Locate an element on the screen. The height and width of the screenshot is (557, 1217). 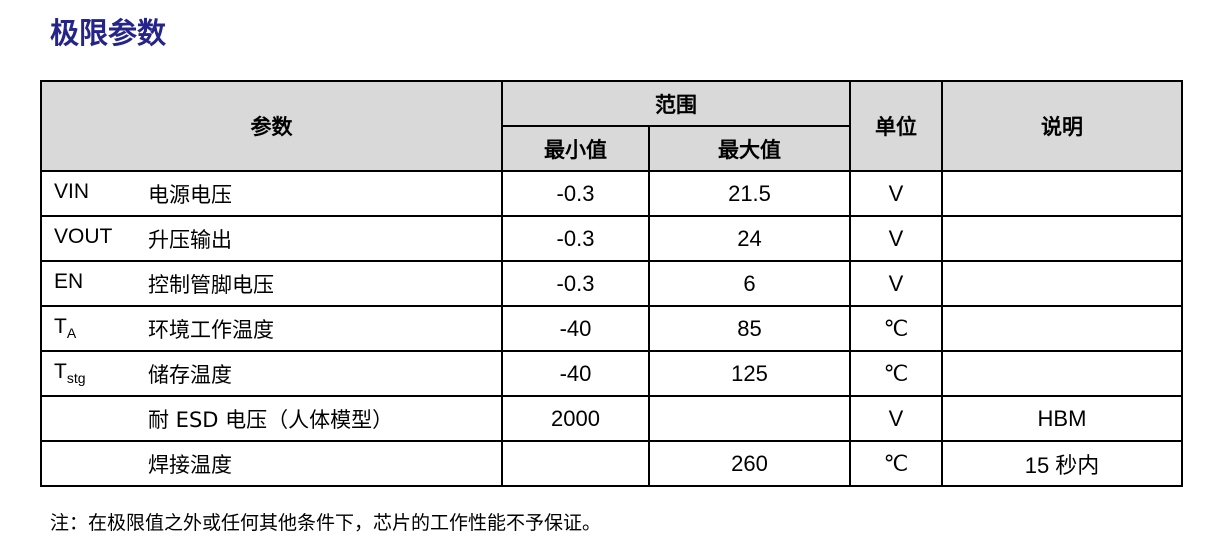
param-name: 焊接温度 is located at coordinates (323, 463).